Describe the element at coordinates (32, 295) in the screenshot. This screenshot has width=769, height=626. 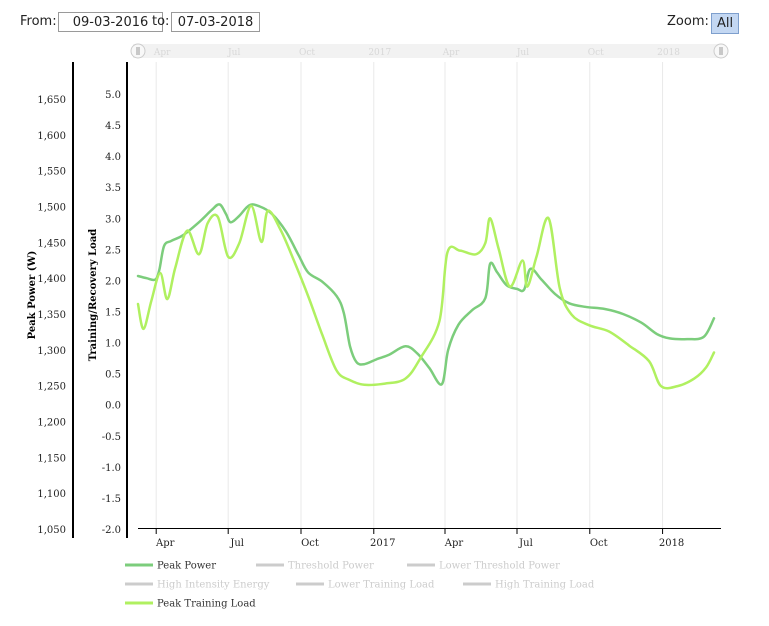
I see `left-y-axis-title: Peak Power (W)` at that location.